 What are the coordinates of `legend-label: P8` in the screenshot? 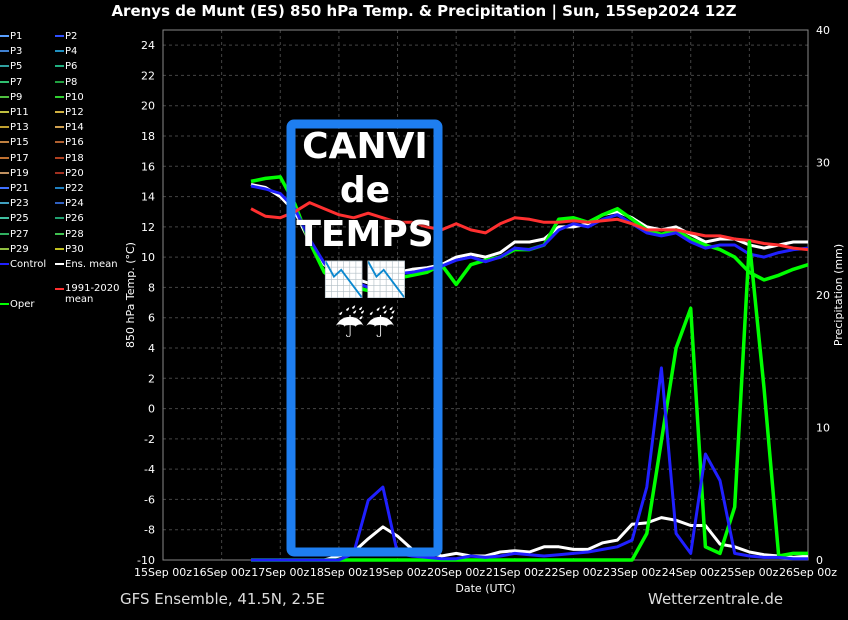 It's located at (71, 82).